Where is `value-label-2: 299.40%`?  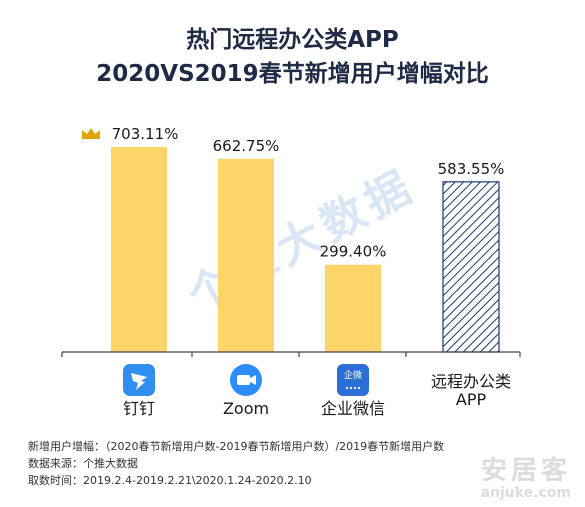
value-label-2: 299.40% is located at coordinates (353, 252).